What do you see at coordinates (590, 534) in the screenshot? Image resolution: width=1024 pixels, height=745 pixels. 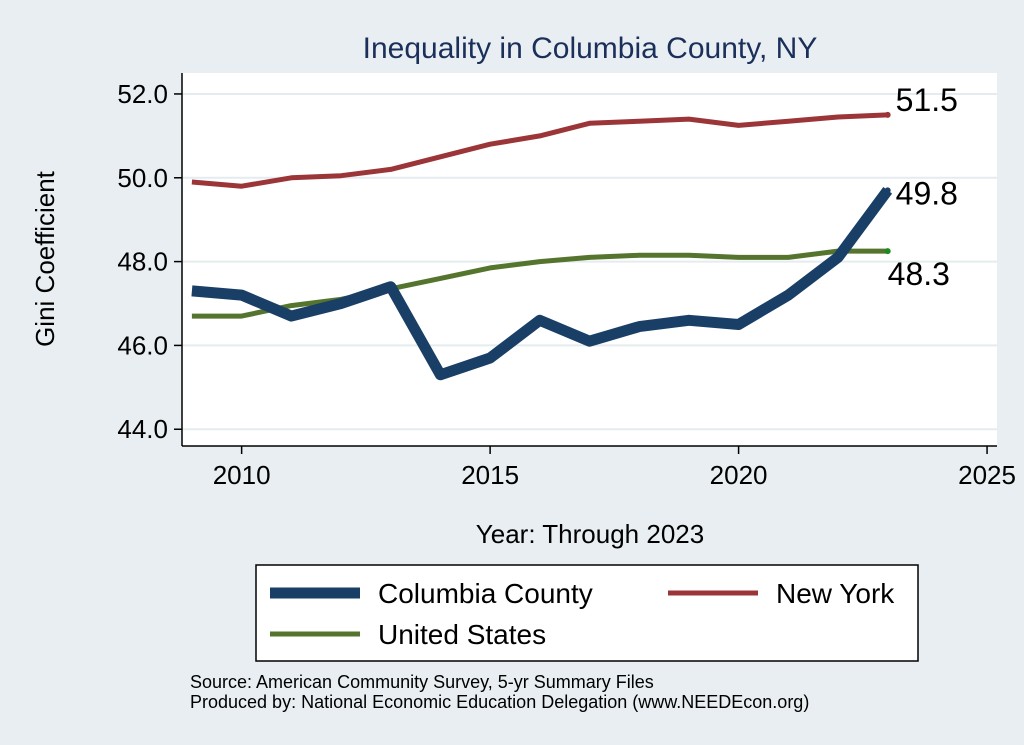 I see `x-axis-title: Year: Through 2023` at bounding box center [590, 534].